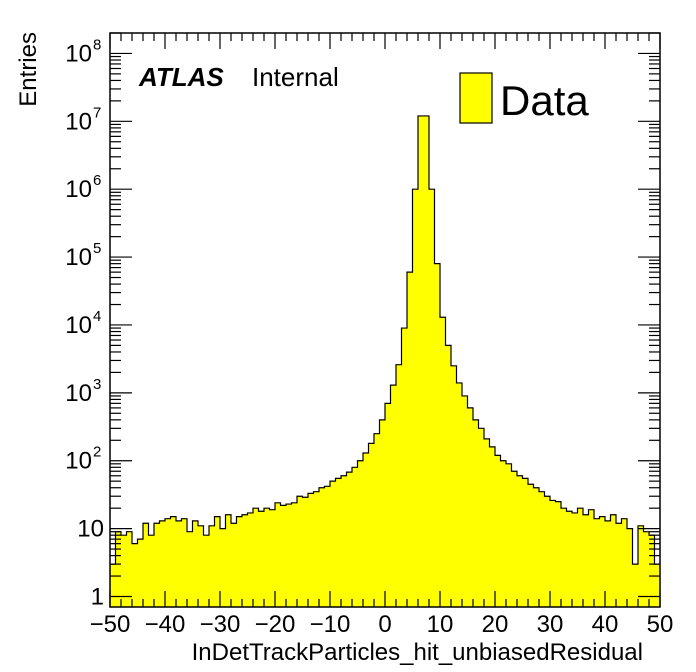  Describe the element at coordinates (495, 624) in the screenshot. I see `x-tick-label: 20` at that location.